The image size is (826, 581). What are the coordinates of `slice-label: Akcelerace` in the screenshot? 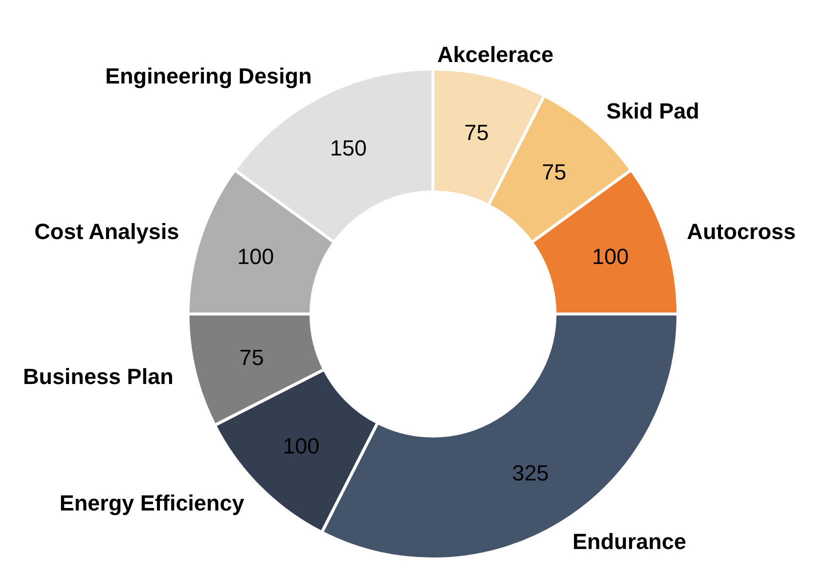 It's located at (495, 54).